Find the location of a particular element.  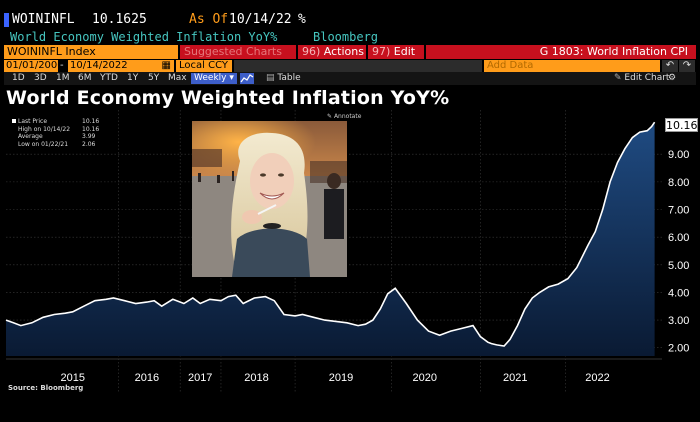

edit-chart-label: Edit Chart is located at coordinates (647, 78).